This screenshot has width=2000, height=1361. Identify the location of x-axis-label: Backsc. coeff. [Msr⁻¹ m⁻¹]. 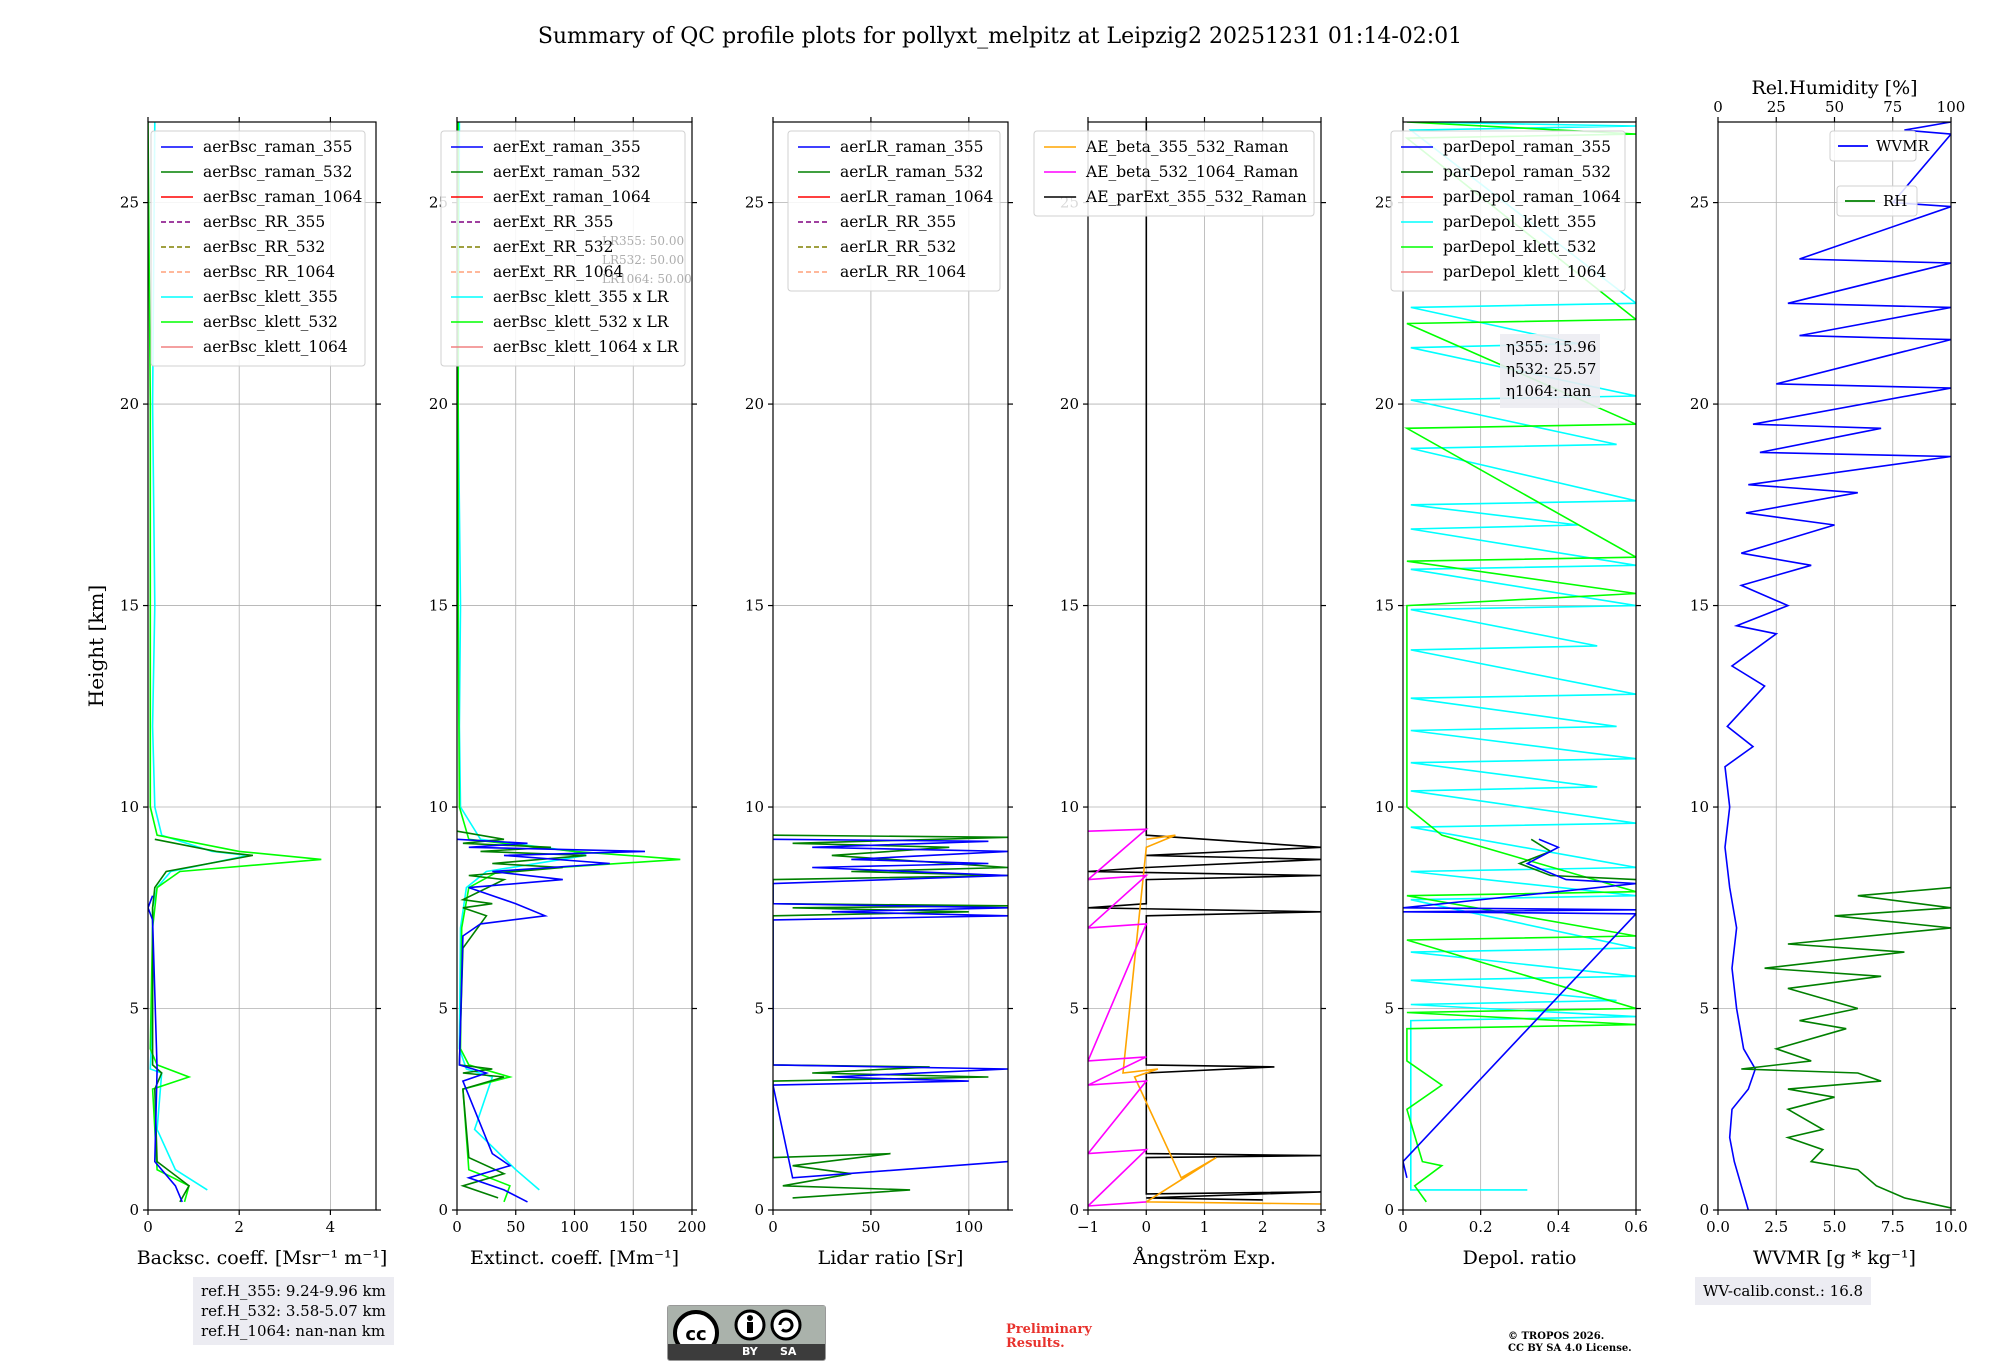
(262, 1258).